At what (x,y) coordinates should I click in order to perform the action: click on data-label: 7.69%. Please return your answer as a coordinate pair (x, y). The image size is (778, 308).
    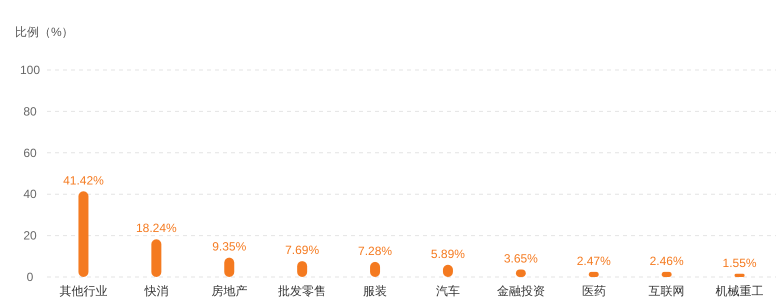
    Looking at the image, I should click on (302, 250).